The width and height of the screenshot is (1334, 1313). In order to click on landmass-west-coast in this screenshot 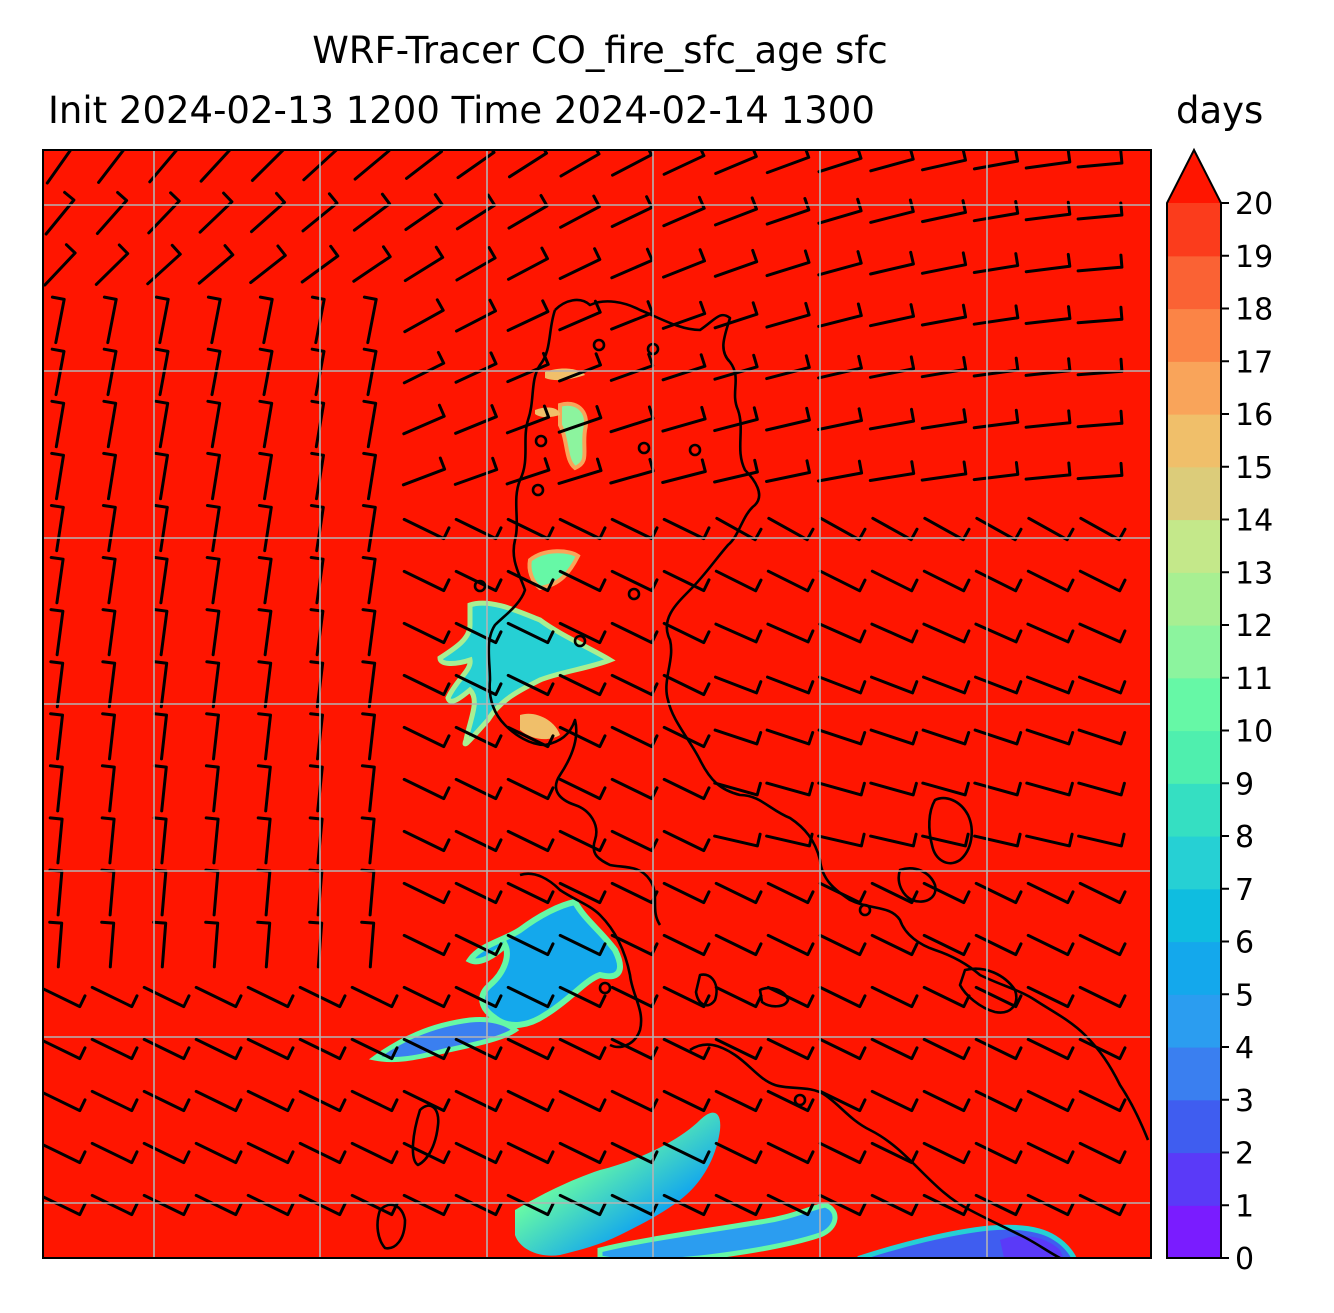, I will do `click(574, 617)`.